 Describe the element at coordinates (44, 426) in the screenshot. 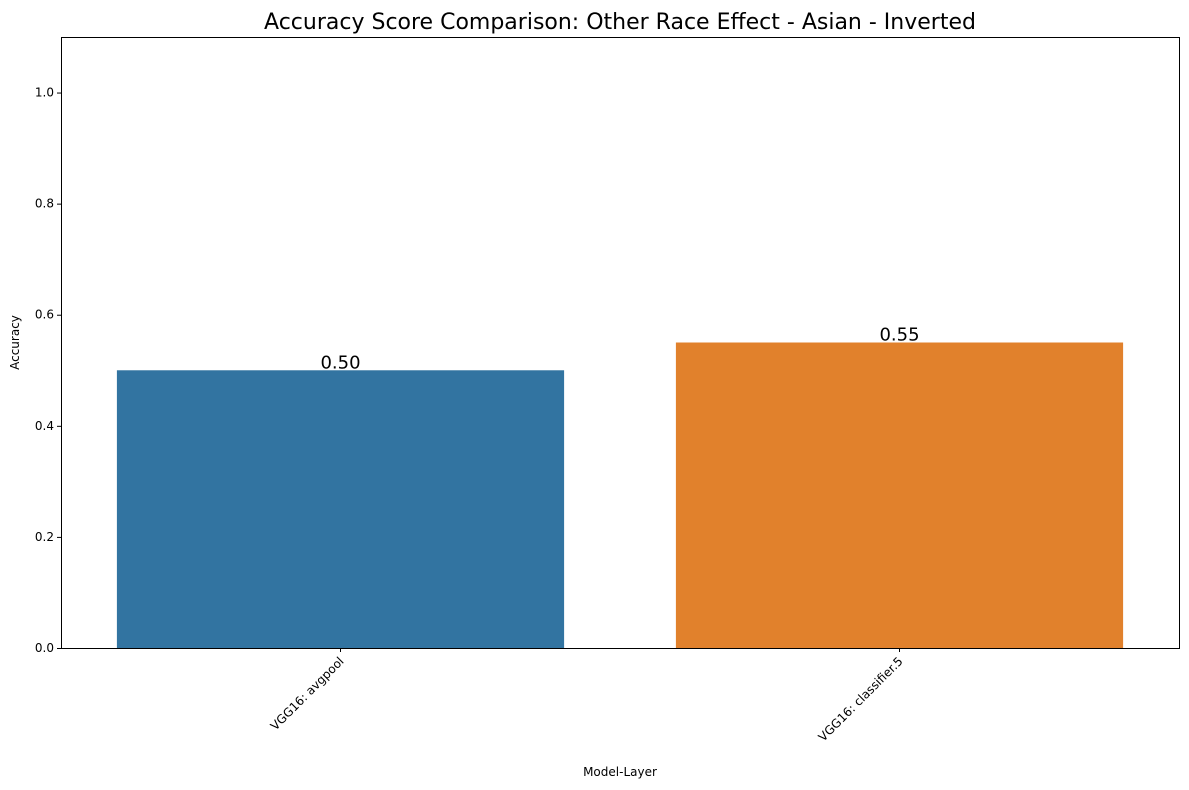

I see `y-tick-label-2: 0.4` at that location.